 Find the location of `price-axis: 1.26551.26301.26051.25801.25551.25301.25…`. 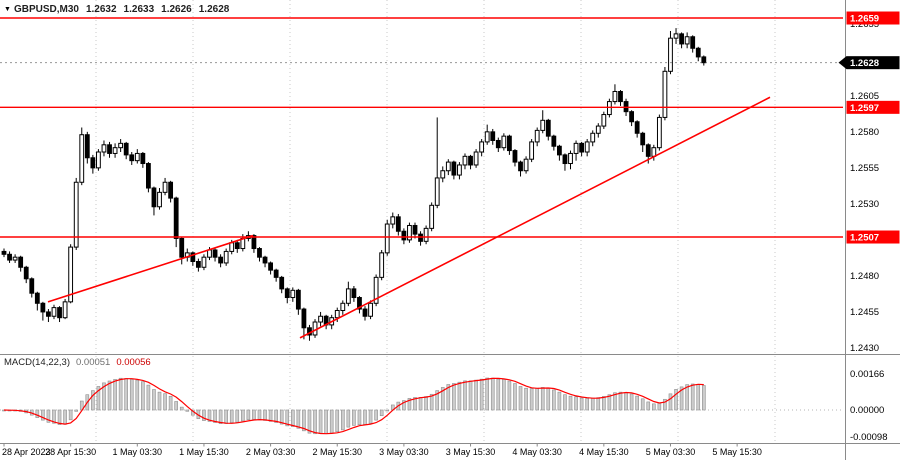

price-axis: 1.26551.26301.26051.25801.25551.25301.25… is located at coordinates (869, 182).